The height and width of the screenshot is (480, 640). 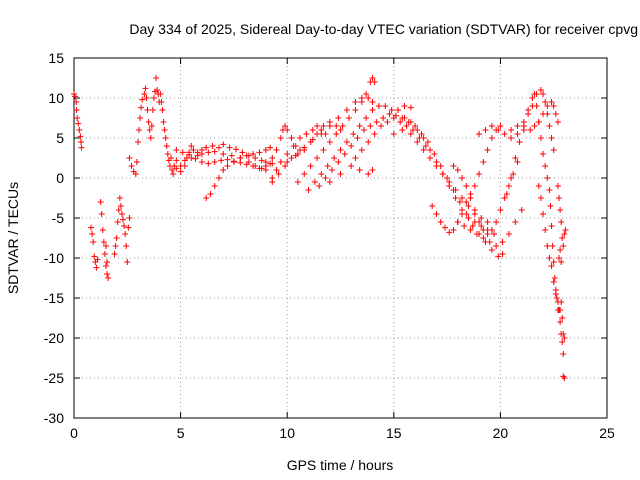 I want to click on y-tick-label: -30, so click(x=54, y=418).